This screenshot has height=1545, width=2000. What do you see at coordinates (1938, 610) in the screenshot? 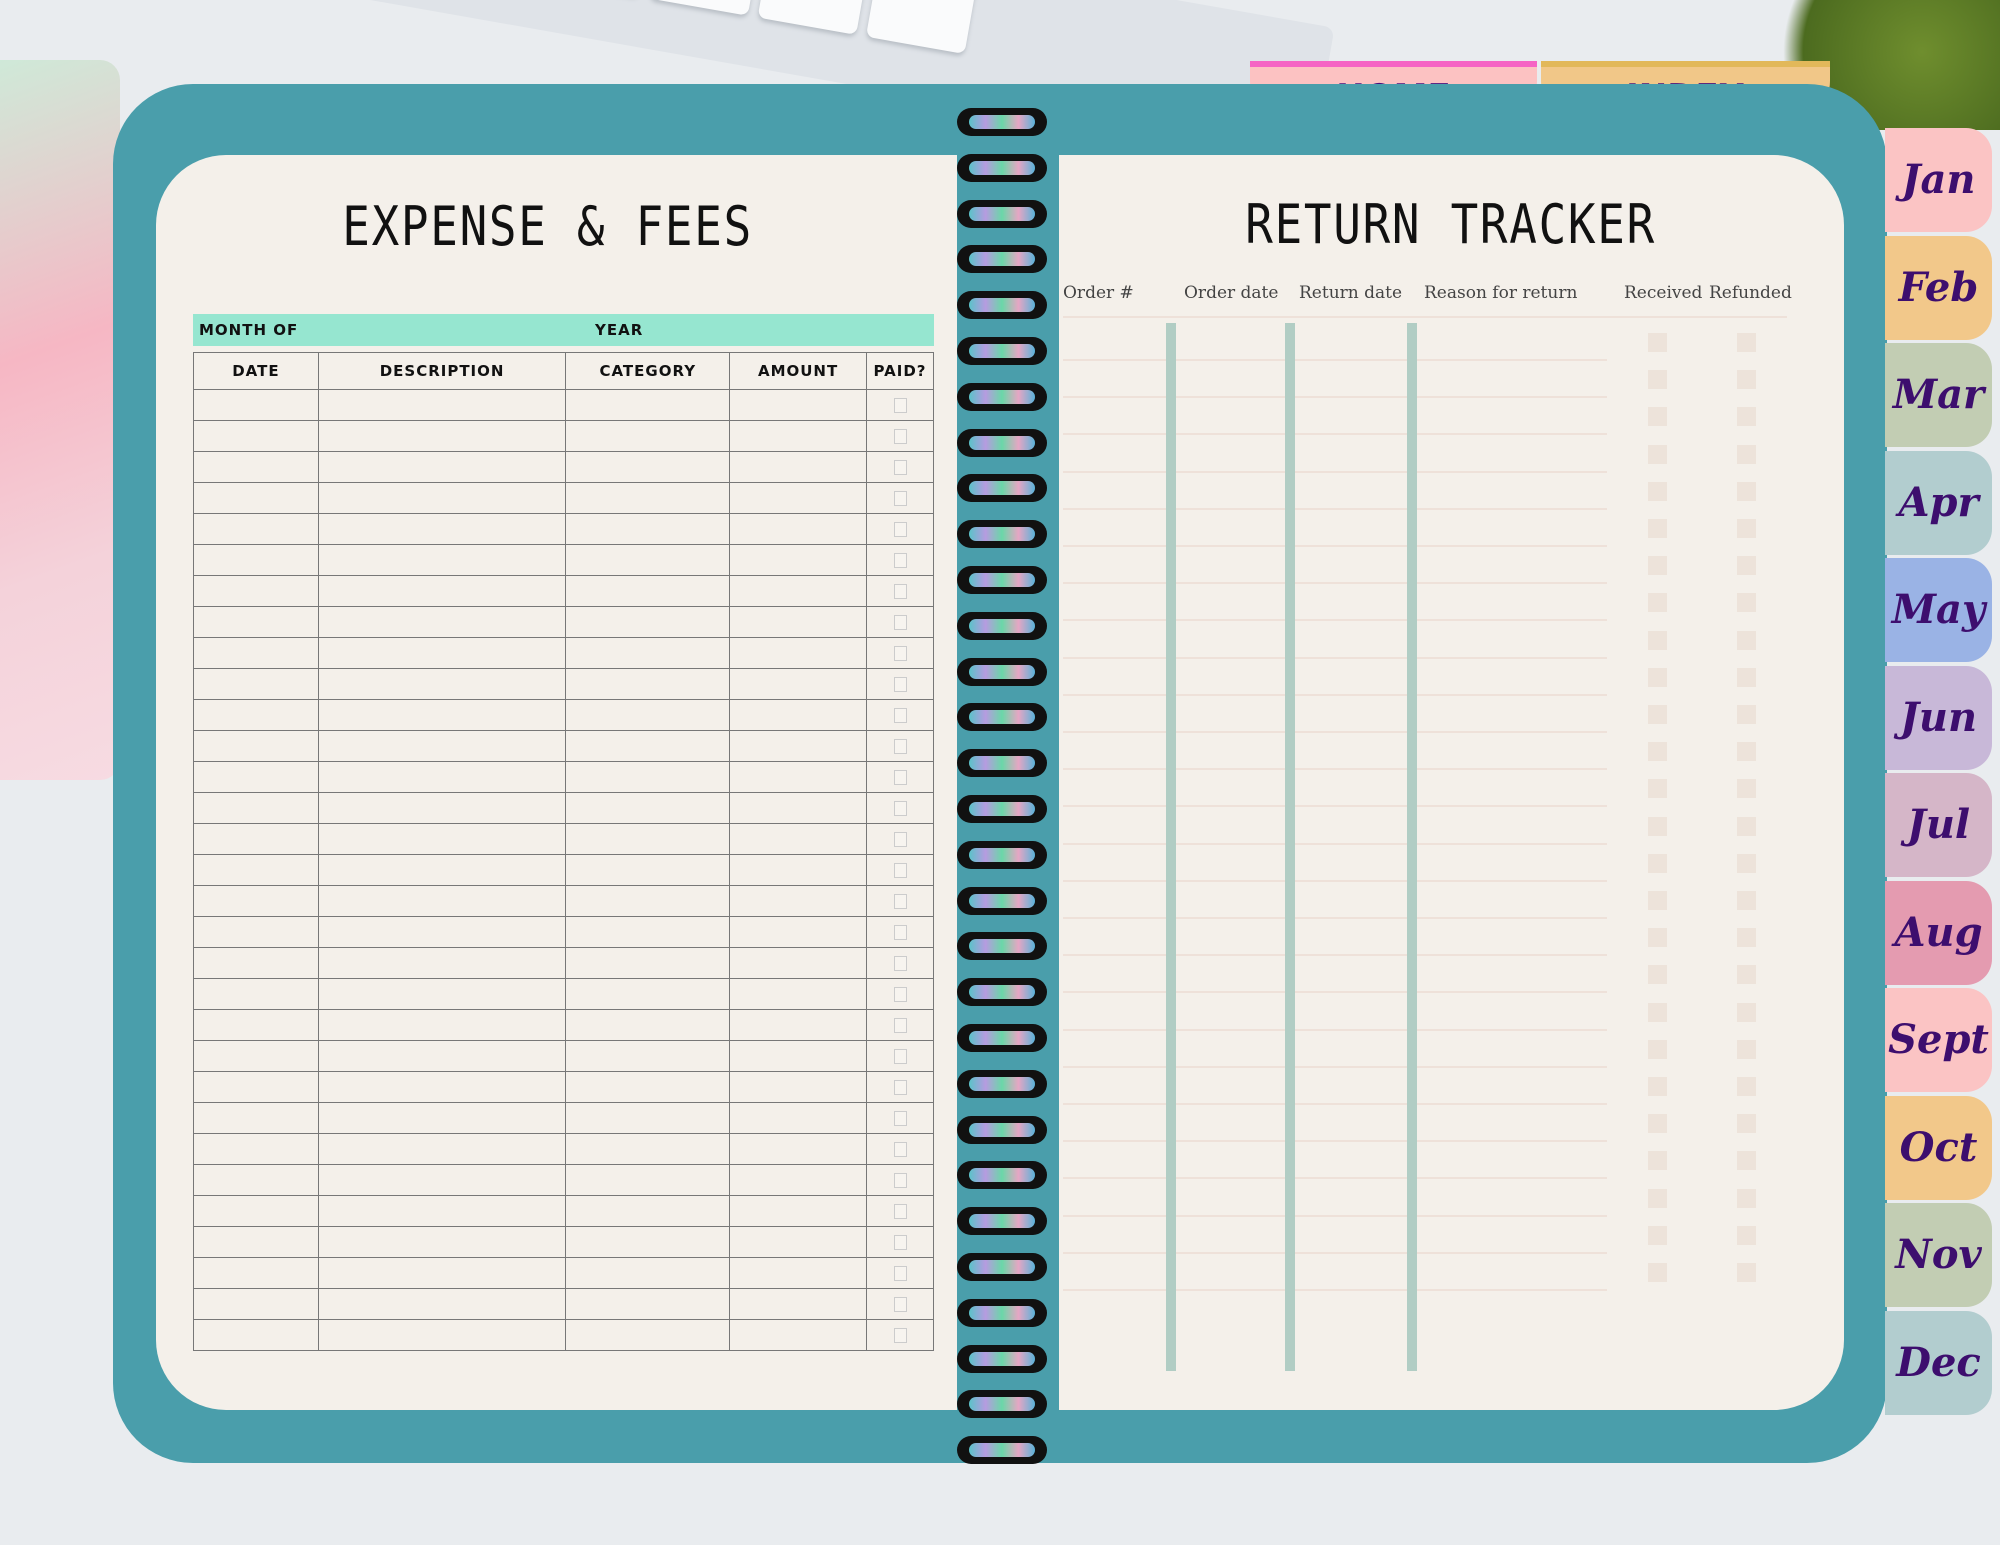
I see `tab-month-may: May` at bounding box center [1938, 610].